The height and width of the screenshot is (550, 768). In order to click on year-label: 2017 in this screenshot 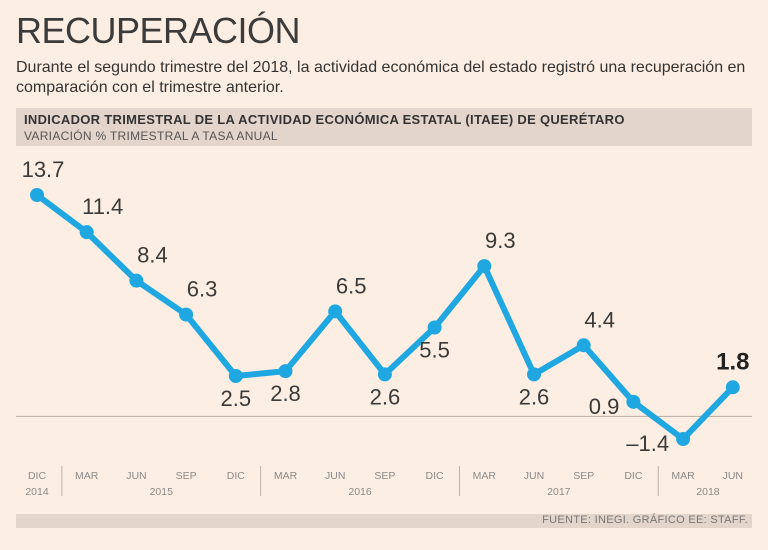, I will do `click(559, 492)`.